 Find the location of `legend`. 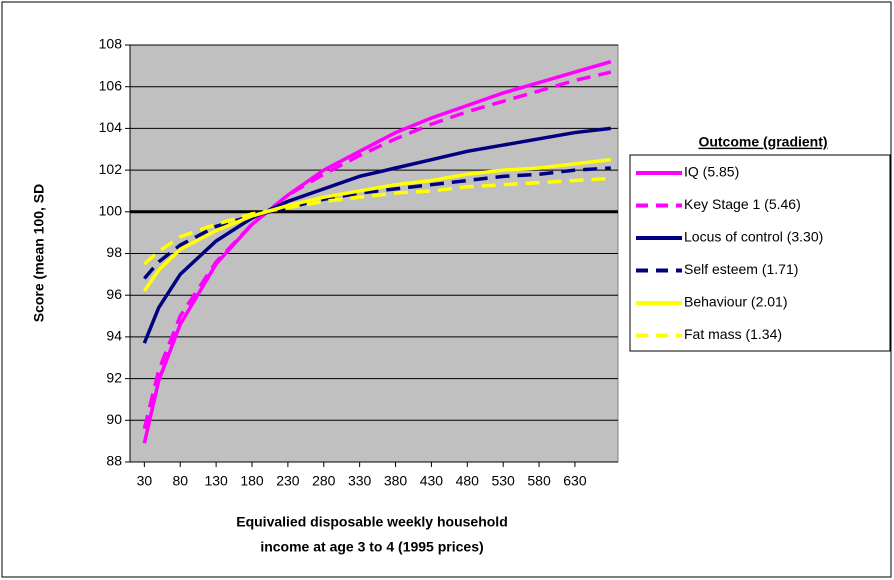

legend is located at coordinates (760, 253).